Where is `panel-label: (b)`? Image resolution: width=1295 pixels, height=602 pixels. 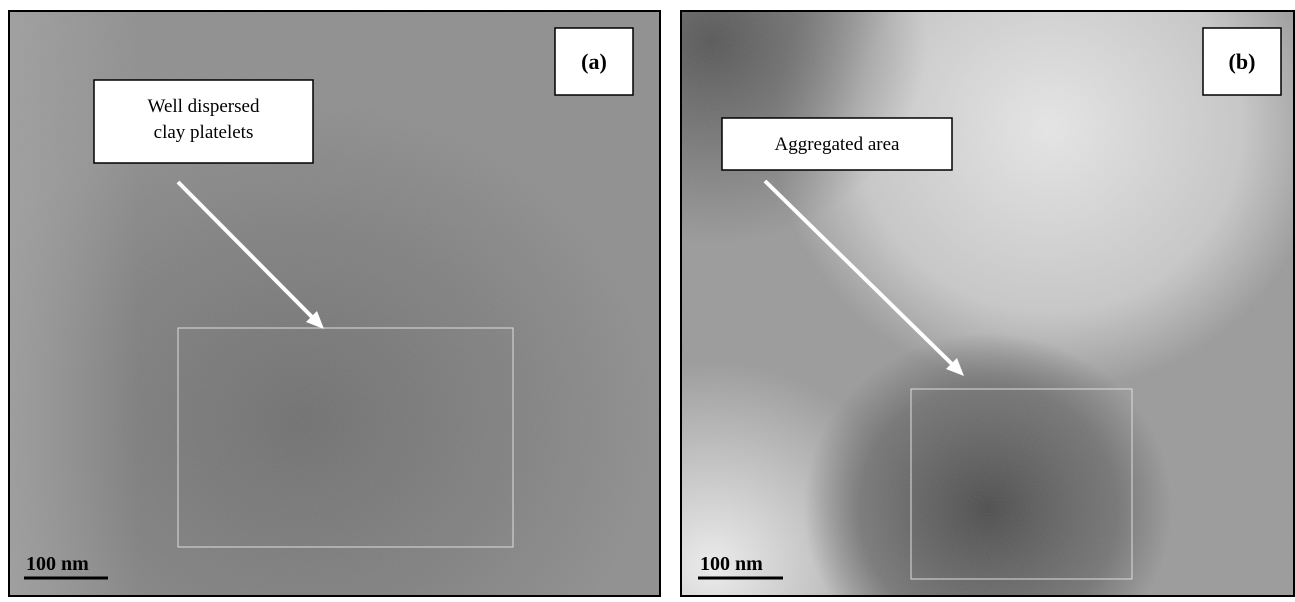
panel-label: (b) is located at coordinates (1242, 61).